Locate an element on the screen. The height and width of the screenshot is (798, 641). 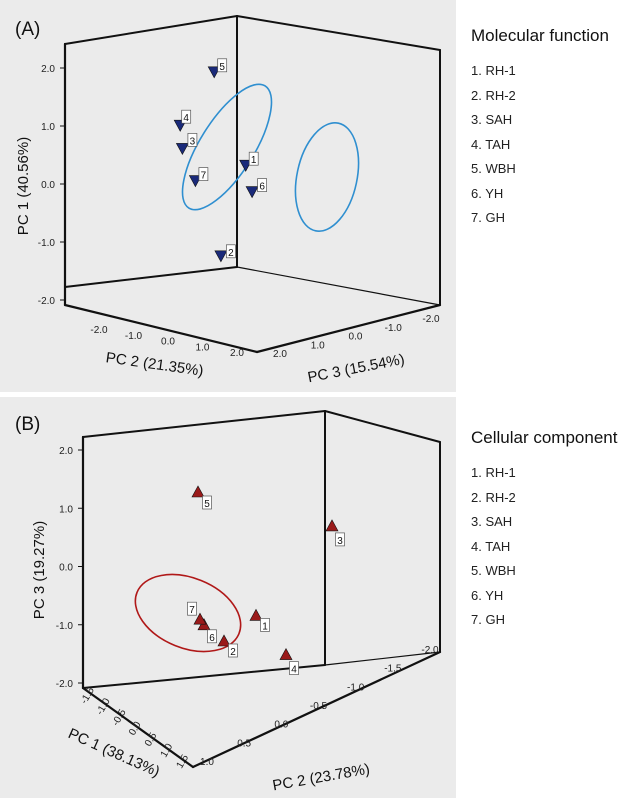
legend-item: 6. YH is located at coordinates (487, 193).